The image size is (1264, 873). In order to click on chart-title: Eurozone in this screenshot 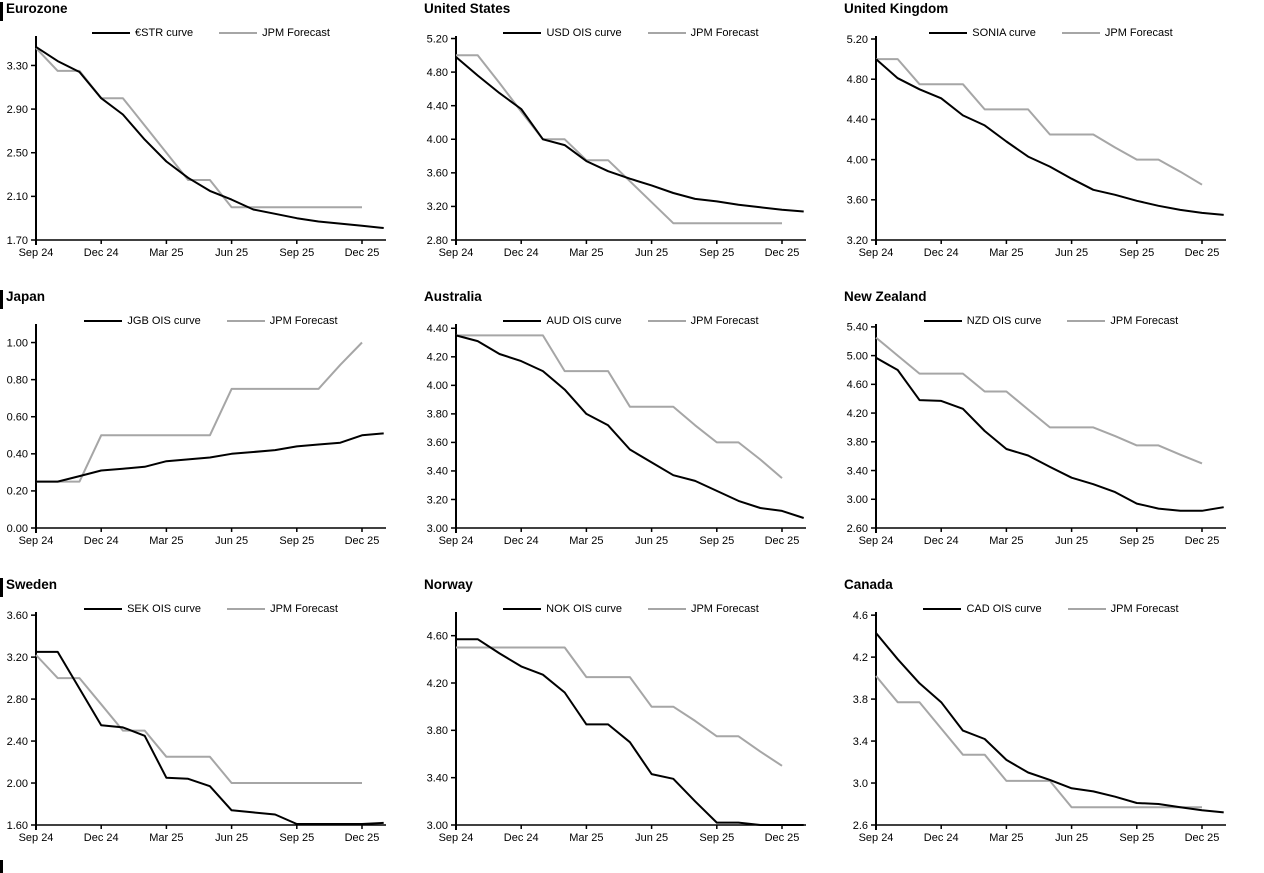, I will do `click(37, 8)`.